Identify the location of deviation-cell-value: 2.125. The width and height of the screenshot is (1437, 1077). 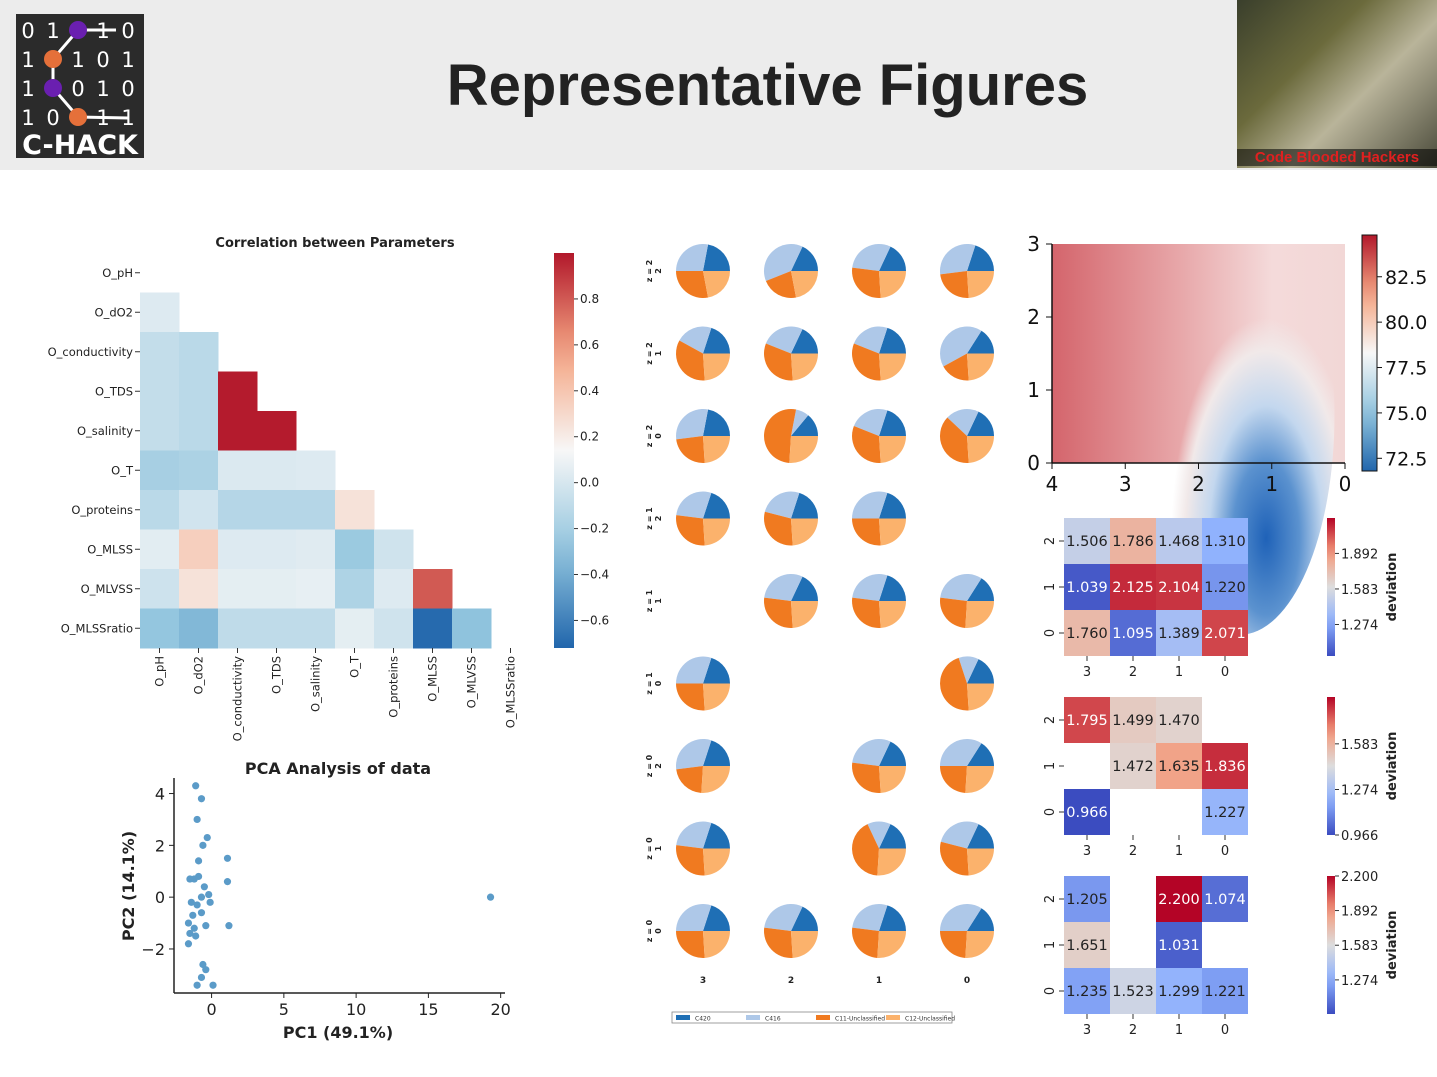
(1133, 588).